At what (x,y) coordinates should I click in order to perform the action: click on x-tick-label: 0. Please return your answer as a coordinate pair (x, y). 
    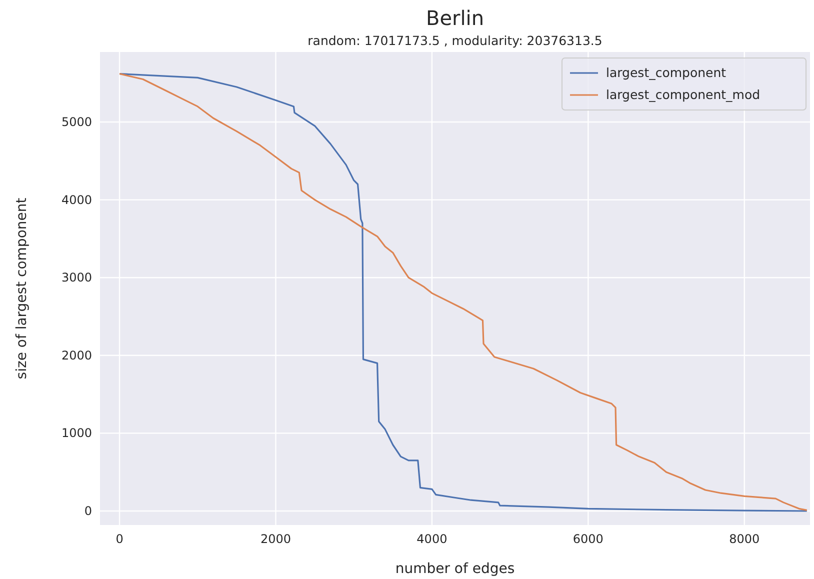
    Looking at the image, I should click on (120, 539).